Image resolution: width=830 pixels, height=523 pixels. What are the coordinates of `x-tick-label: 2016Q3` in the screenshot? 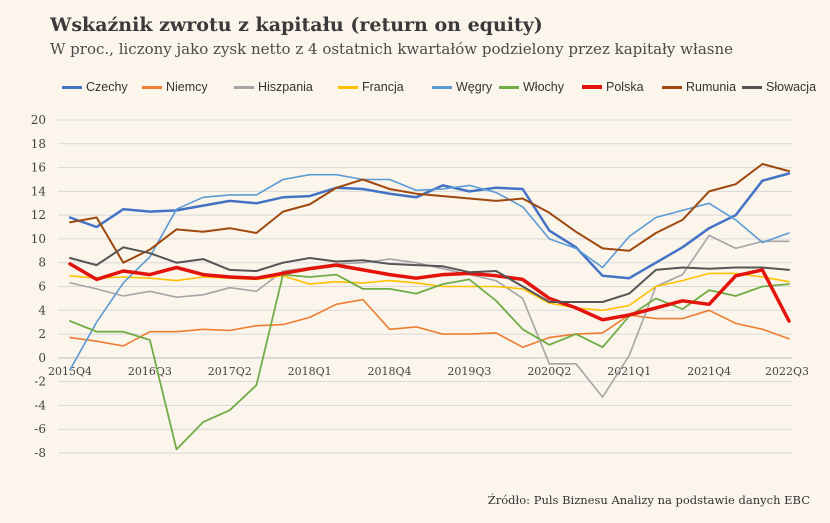 It's located at (150, 371).